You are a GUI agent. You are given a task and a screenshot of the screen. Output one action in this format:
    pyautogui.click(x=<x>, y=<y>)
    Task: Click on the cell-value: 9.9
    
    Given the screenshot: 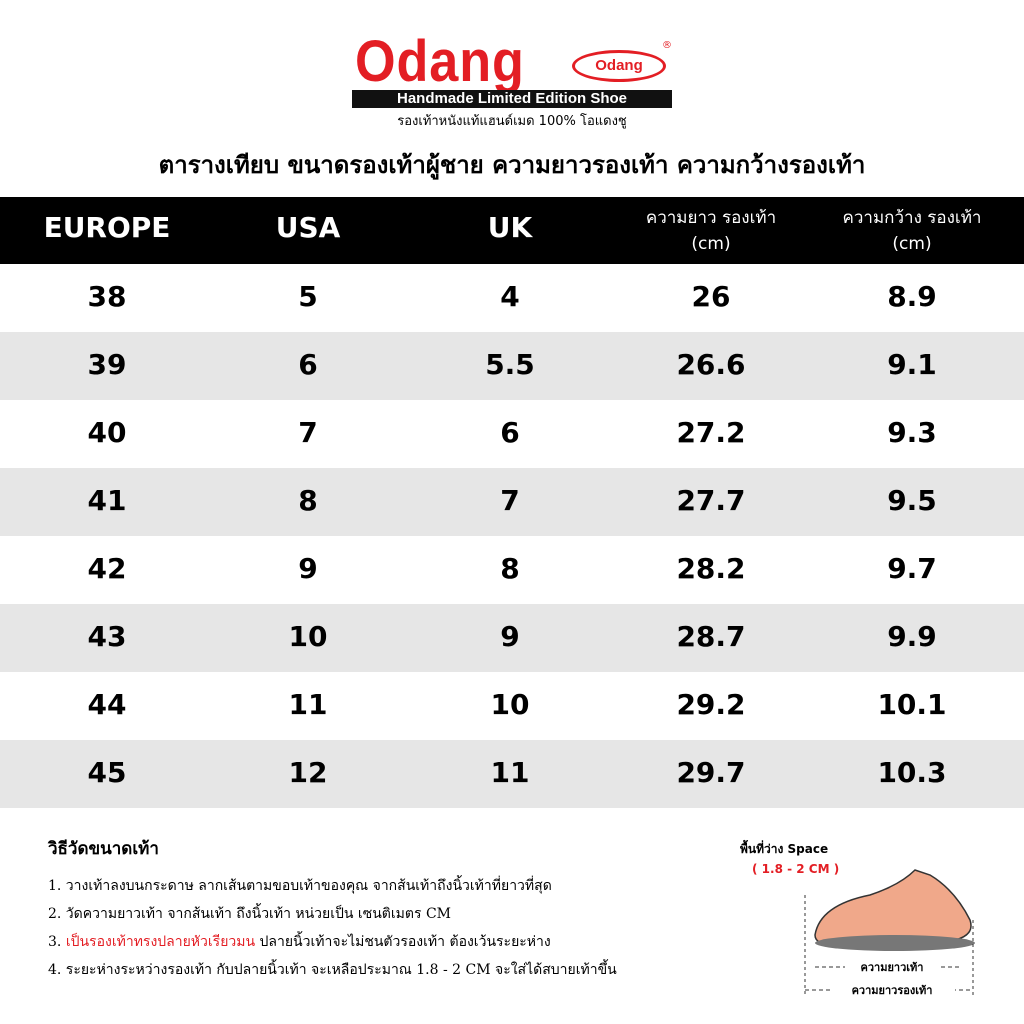 What is the action you would take?
    pyautogui.click(x=912, y=636)
    